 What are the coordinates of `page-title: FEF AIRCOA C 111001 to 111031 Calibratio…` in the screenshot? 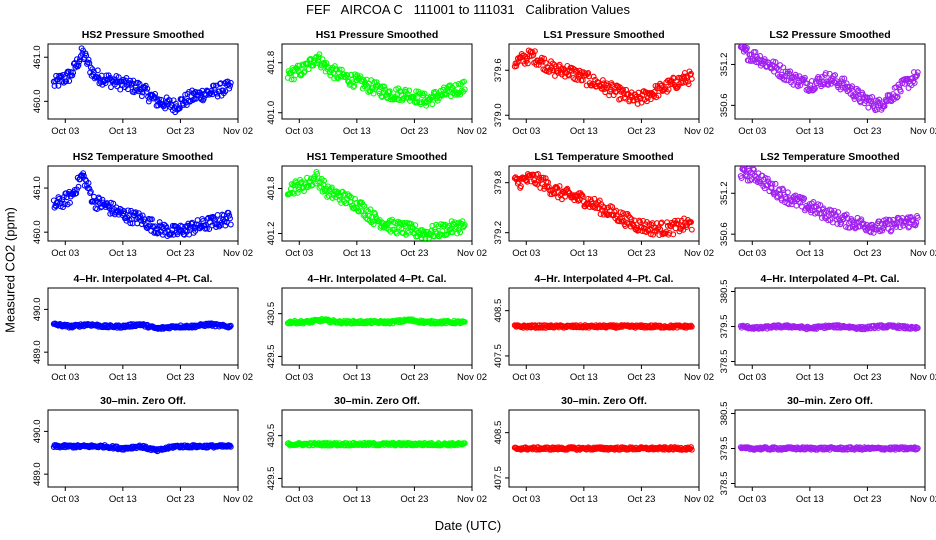 It's located at (468, 9).